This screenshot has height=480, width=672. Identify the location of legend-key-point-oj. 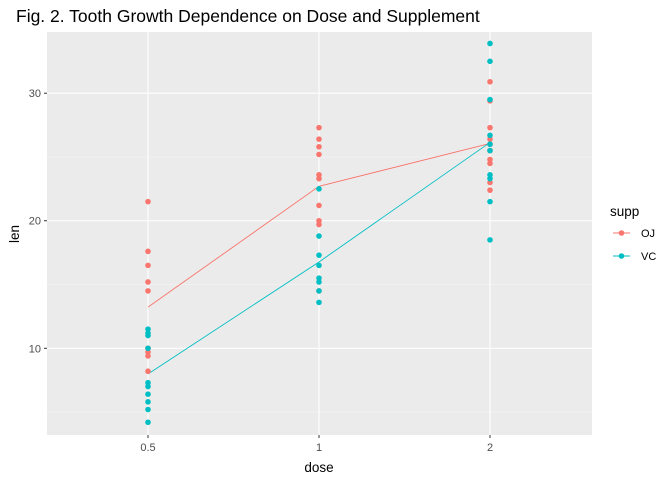
(621, 233).